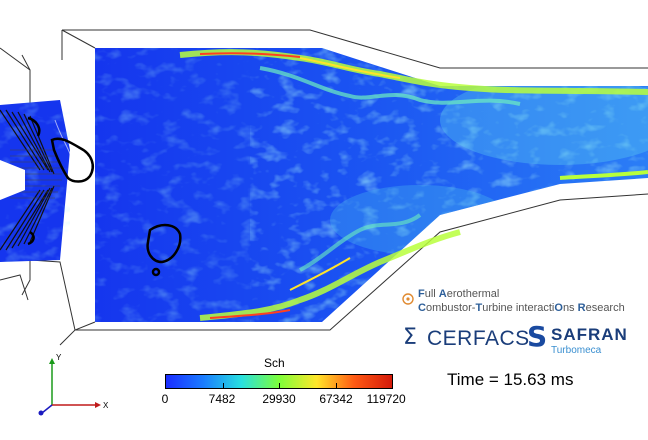 The image size is (648, 440). I want to click on cerfacs-wordmark: CERFACS, so click(478, 338).